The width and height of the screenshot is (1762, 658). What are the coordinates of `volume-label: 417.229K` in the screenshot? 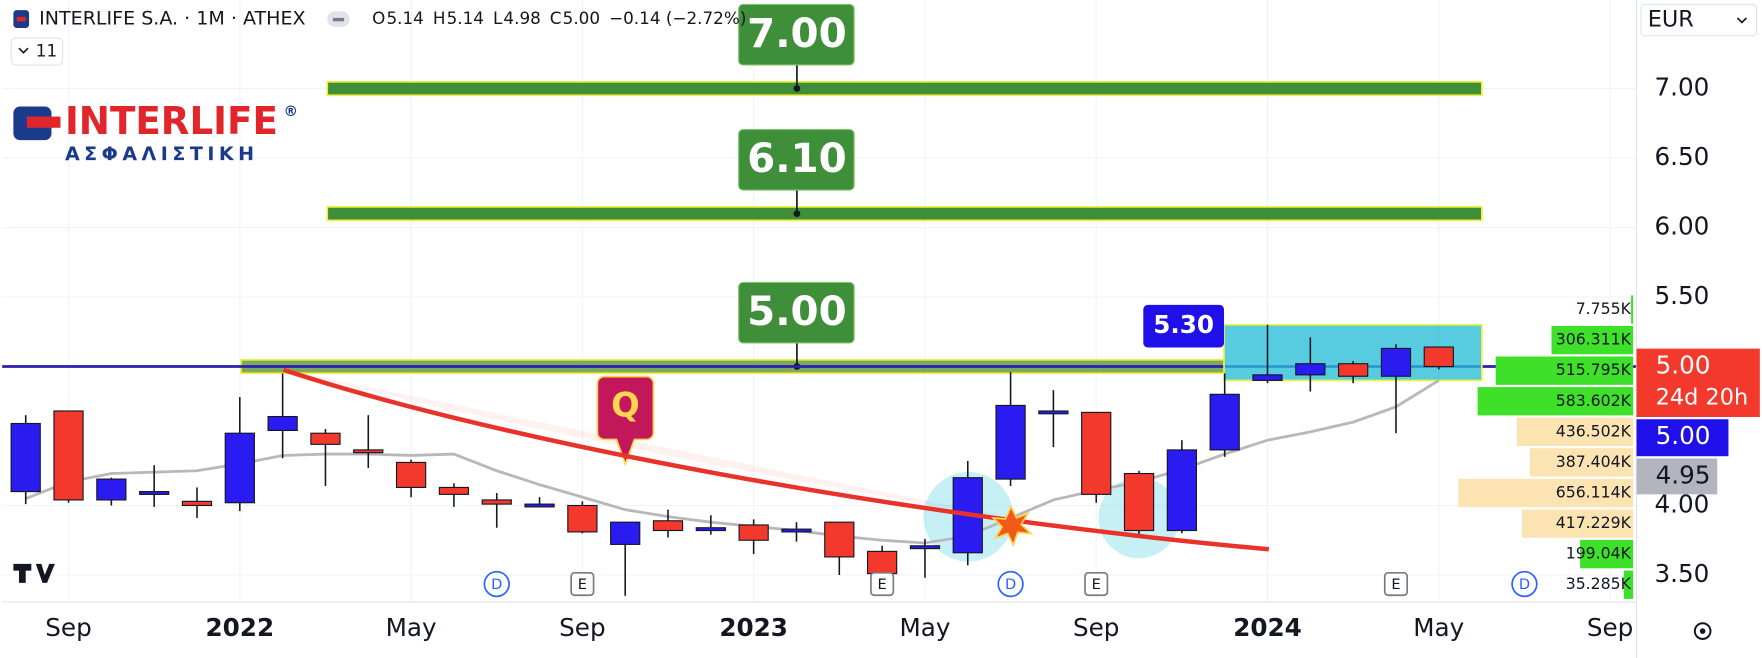 It's located at (1594, 522).